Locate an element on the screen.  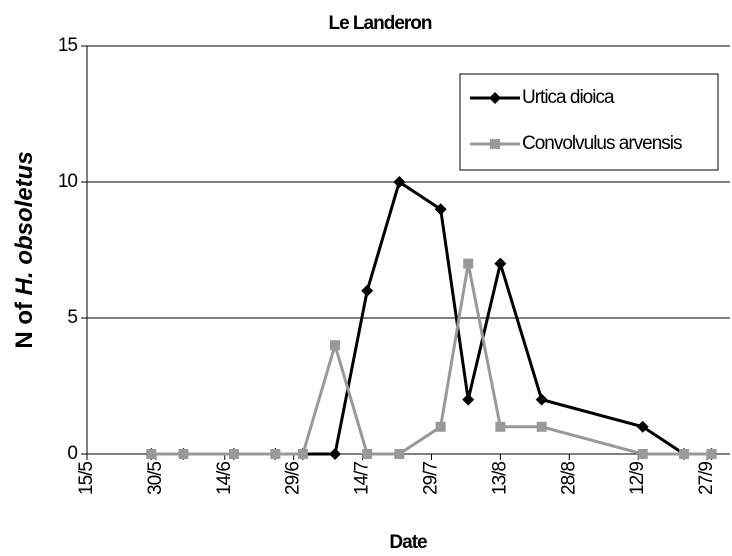
x-tick-label: 28/8 is located at coordinates (568, 478).